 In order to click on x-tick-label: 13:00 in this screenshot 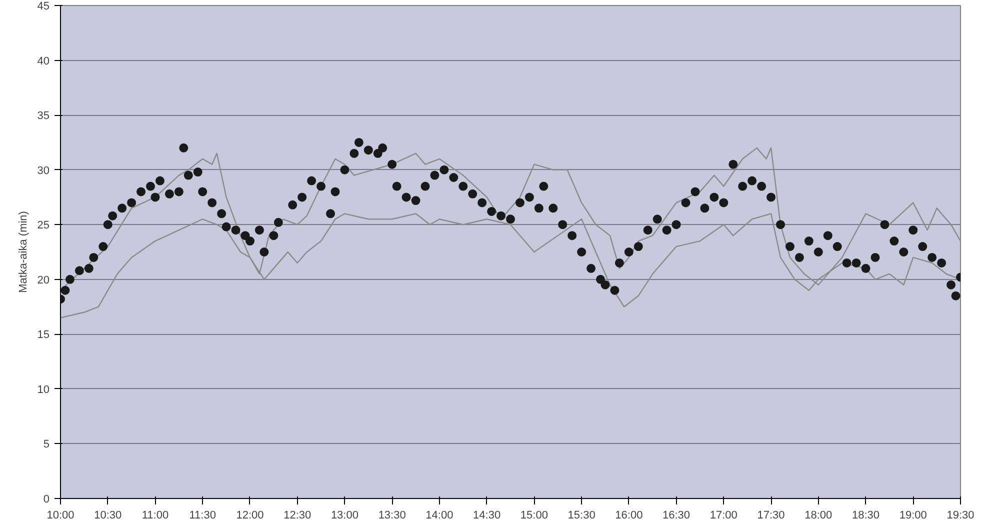, I will do `click(344, 516)`.